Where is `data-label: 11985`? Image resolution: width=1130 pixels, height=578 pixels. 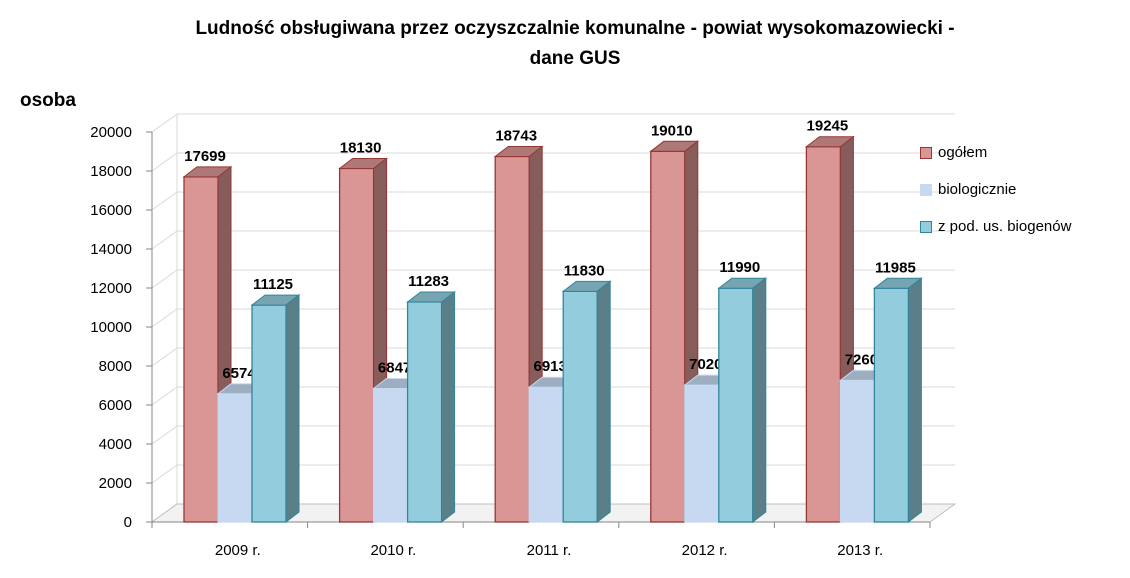 data-label: 11985 is located at coordinates (895, 267).